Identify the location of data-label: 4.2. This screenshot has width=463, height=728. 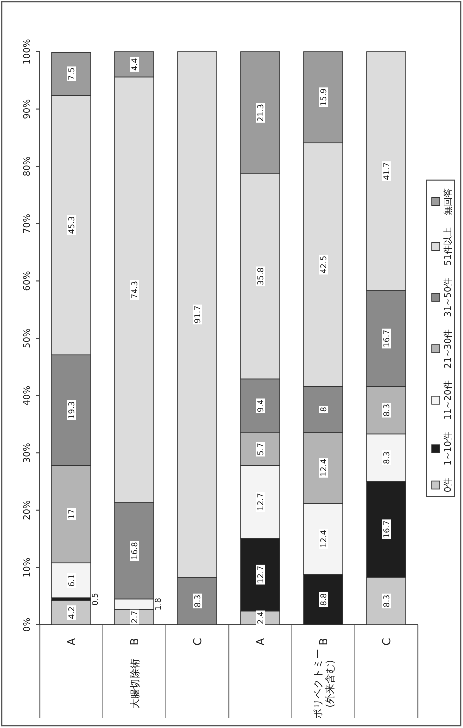
(72, 613).